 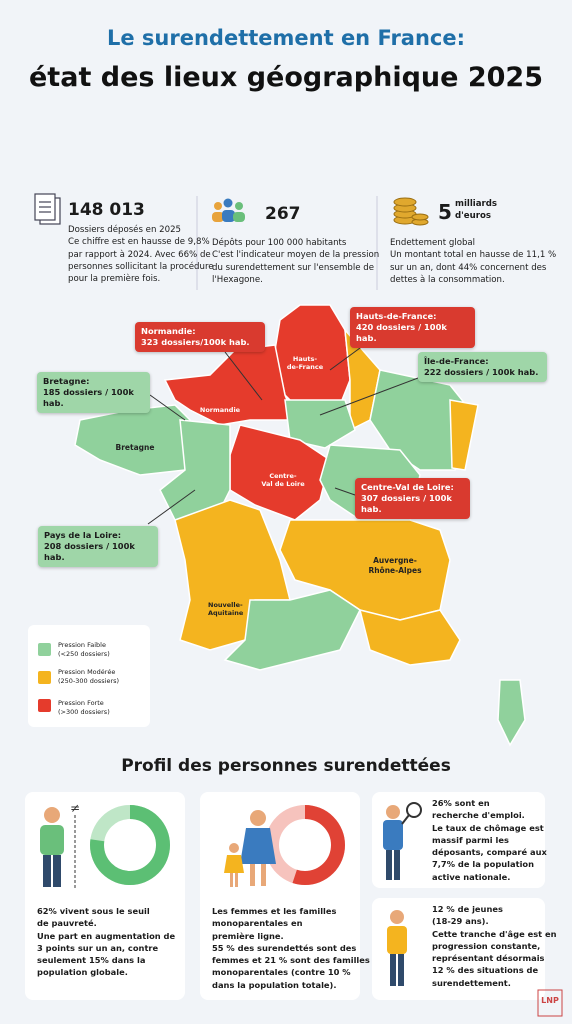 What do you see at coordinates (494, 933) in the screenshot?
I see `text-line: Cette tranche d'âge est en` at bounding box center [494, 933].